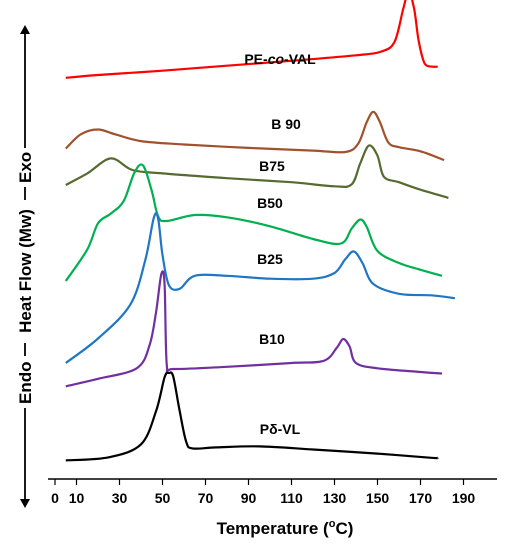  What do you see at coordinates (163, 498) in the screenshot?
I see `x-tick-label-3: 50` at bounding box center [163, 498].